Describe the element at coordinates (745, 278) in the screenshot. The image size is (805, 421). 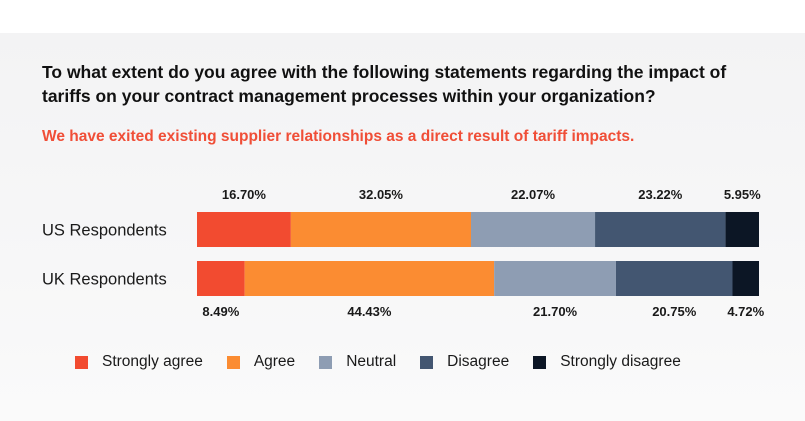
I see `bar-segment-uk-respondents-strongly-disagree` at that location.